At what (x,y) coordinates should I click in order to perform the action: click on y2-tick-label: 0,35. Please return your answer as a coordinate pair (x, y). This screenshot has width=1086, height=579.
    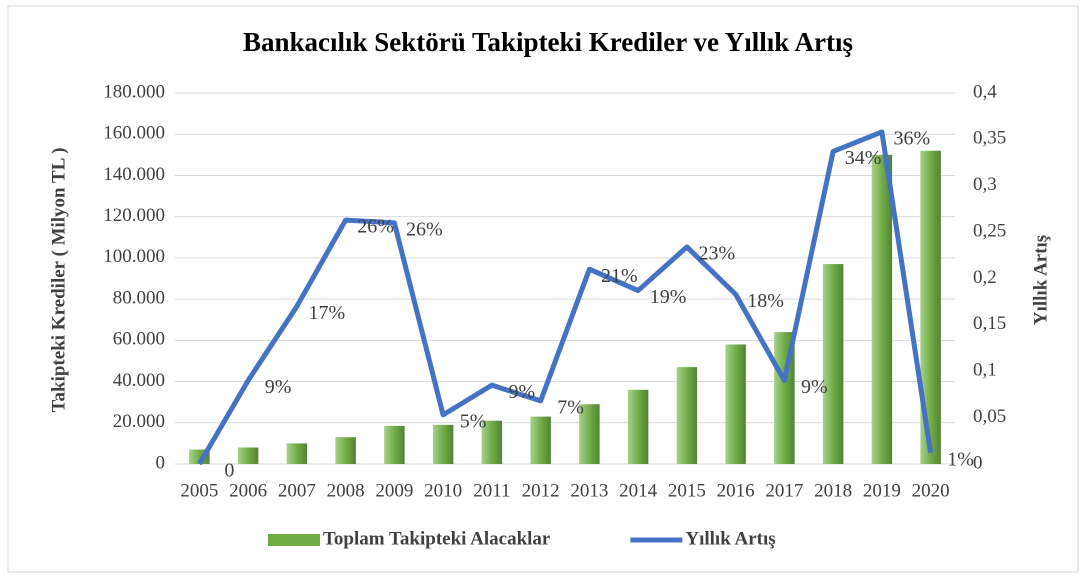
    Looking at the image, I should click on (989, 138).